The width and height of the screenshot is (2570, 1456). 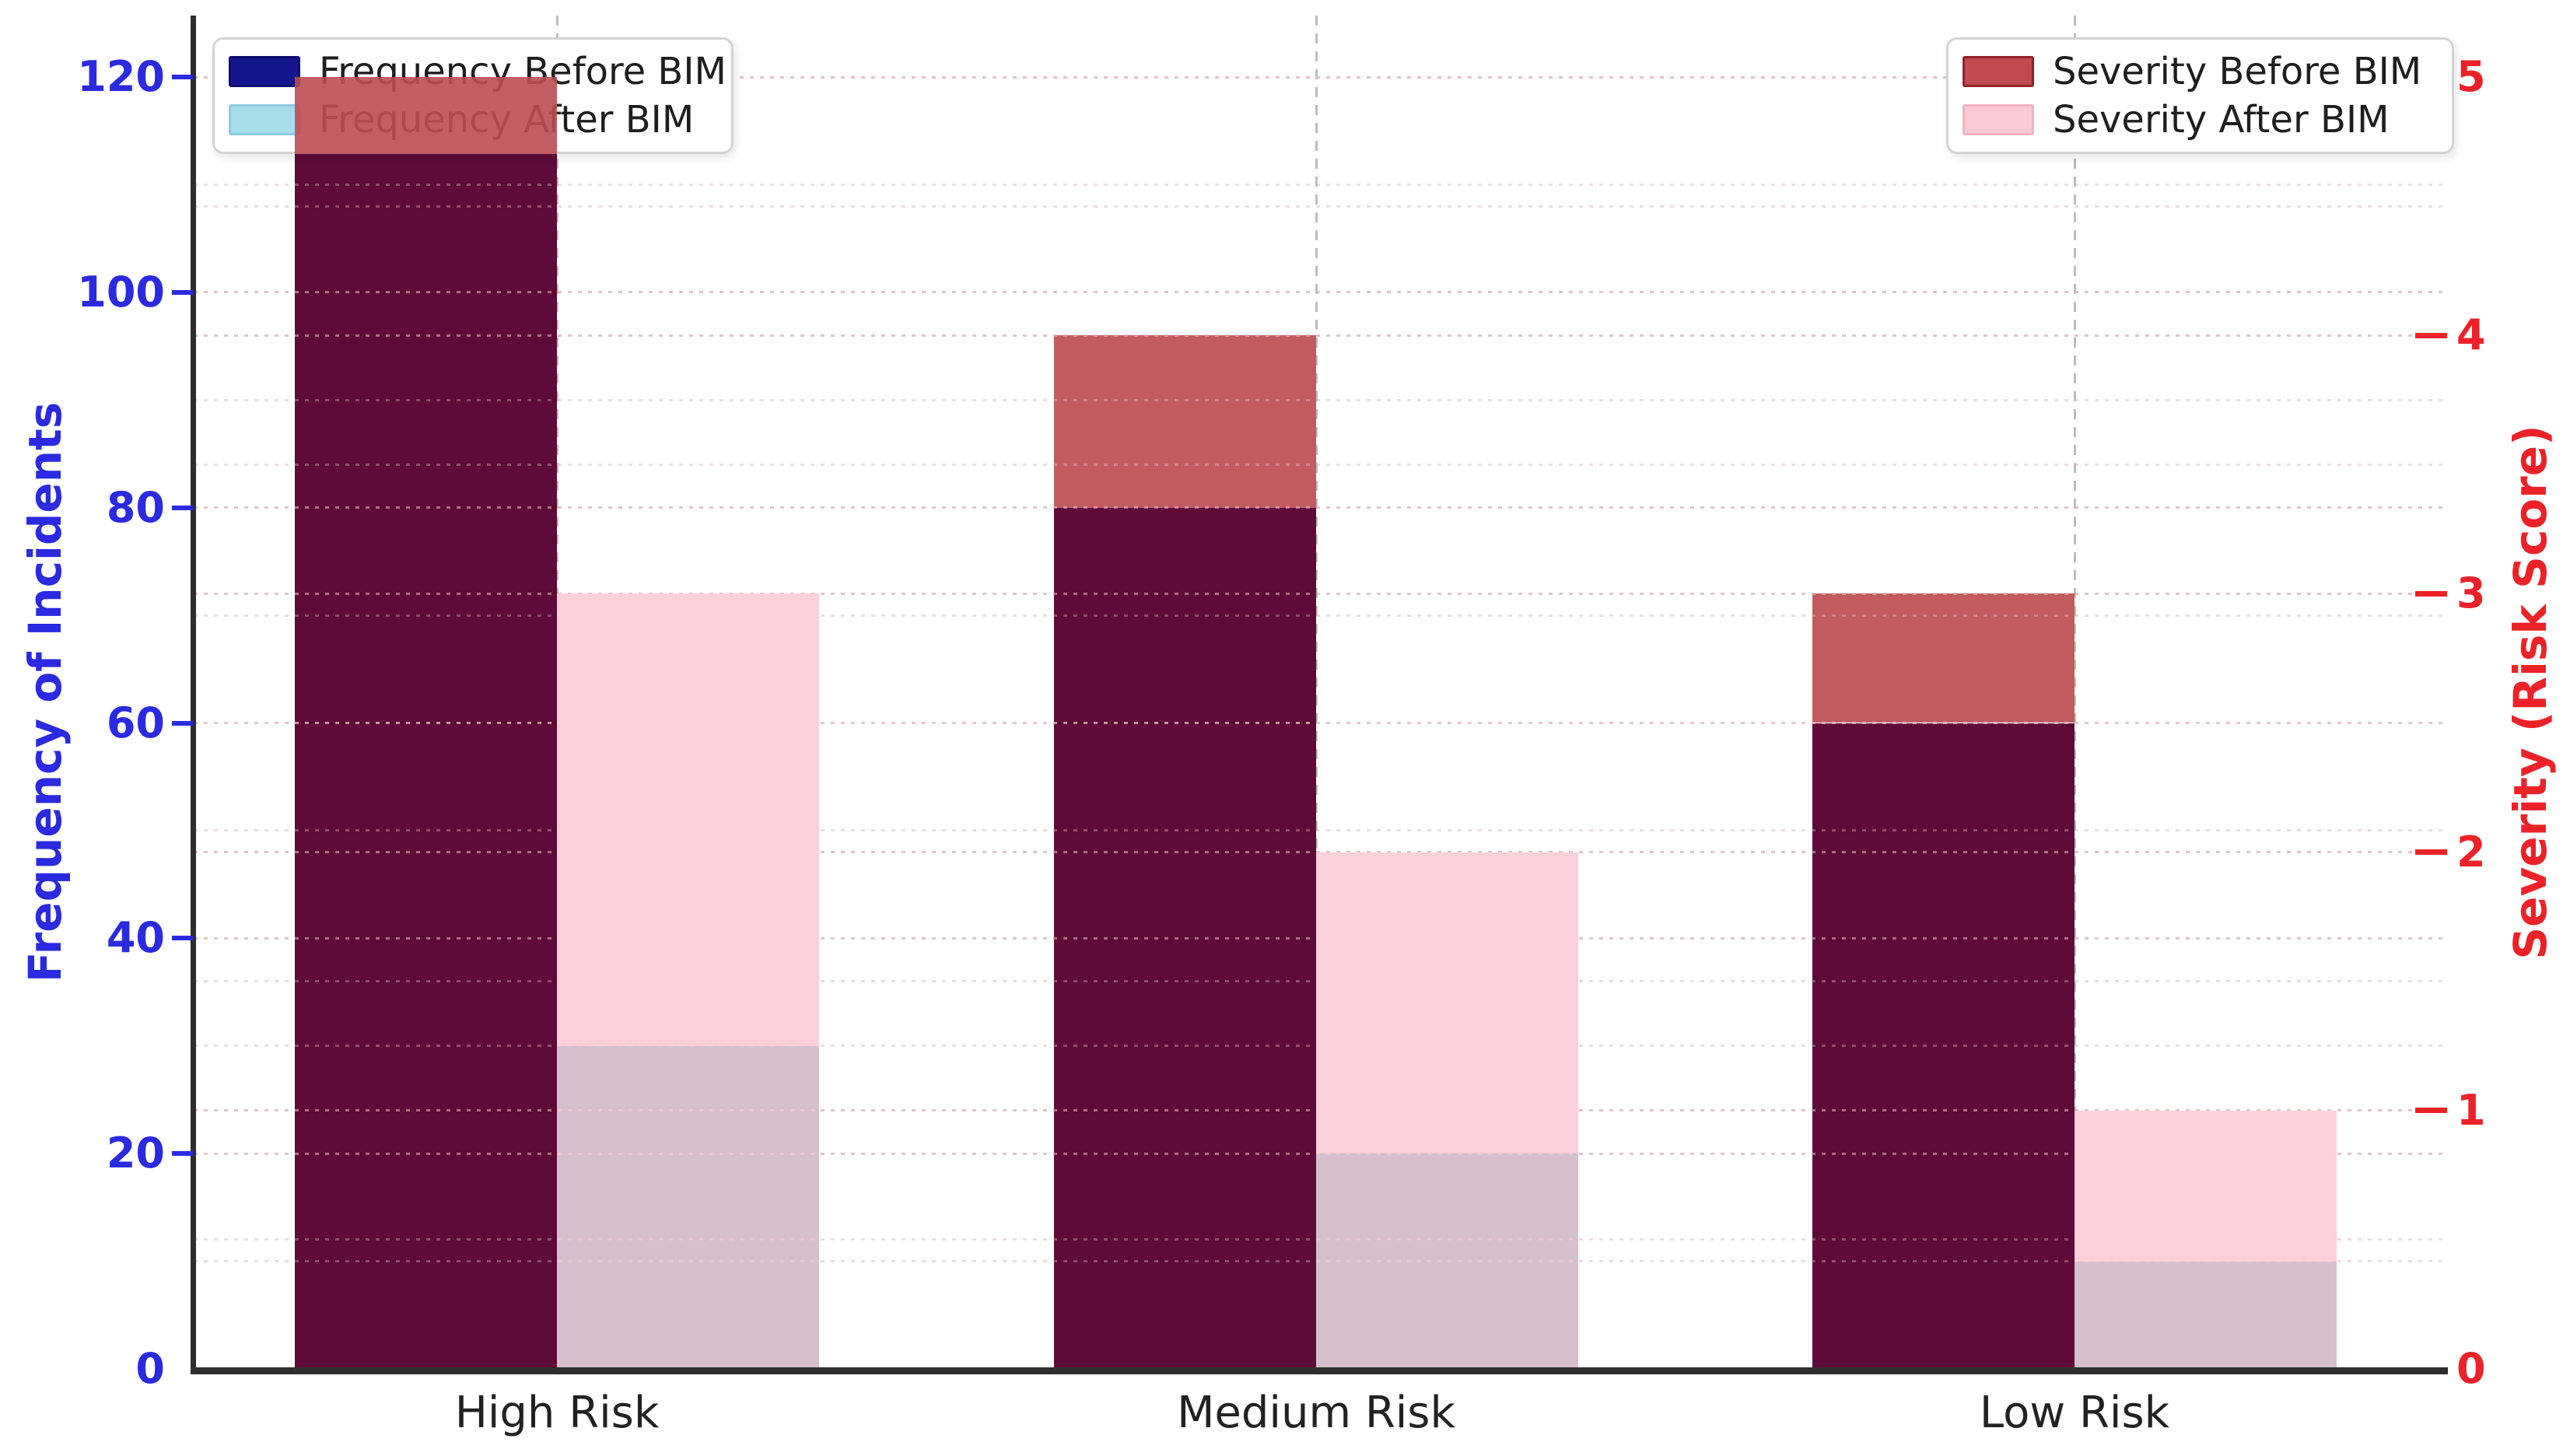 I want to click on left-axis-title: Frequency of Incidents, so click(x=45, y=692).